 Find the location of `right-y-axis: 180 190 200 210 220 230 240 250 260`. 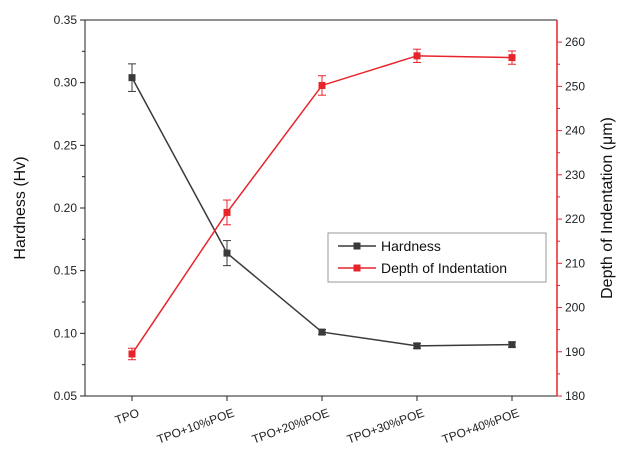

right-y-axis: 180 190 200 210 220 230 240 250 260 is located at coordinates (571, 219).